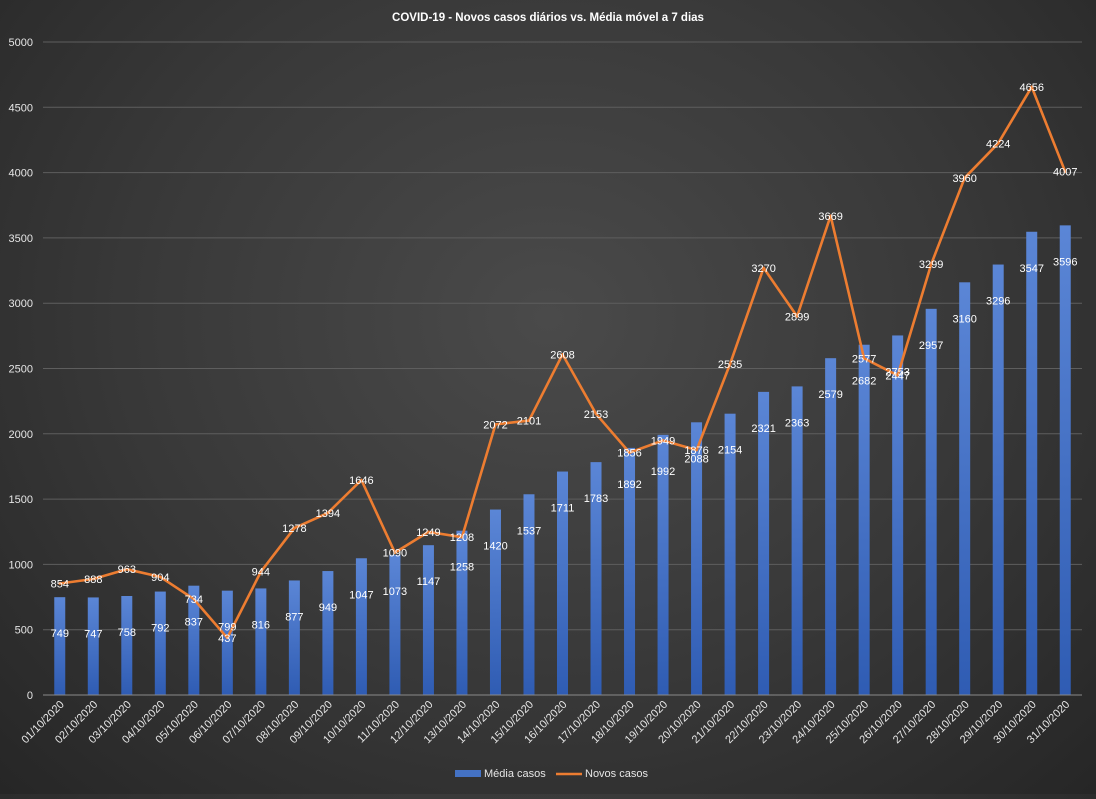 The image size is (1096, 799). What do you see at coordinates (21, 370) in the screenshot?
I see `y-tick-label: 2500` at bounding box center [21, 370].